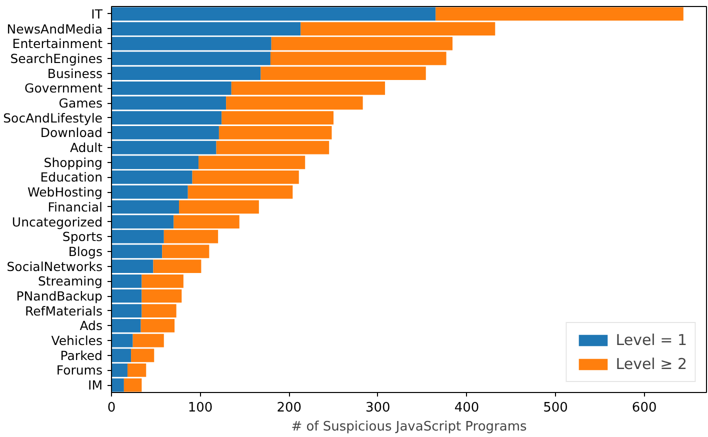  I want to click on y-tick-label: Download, so click(71, 132).